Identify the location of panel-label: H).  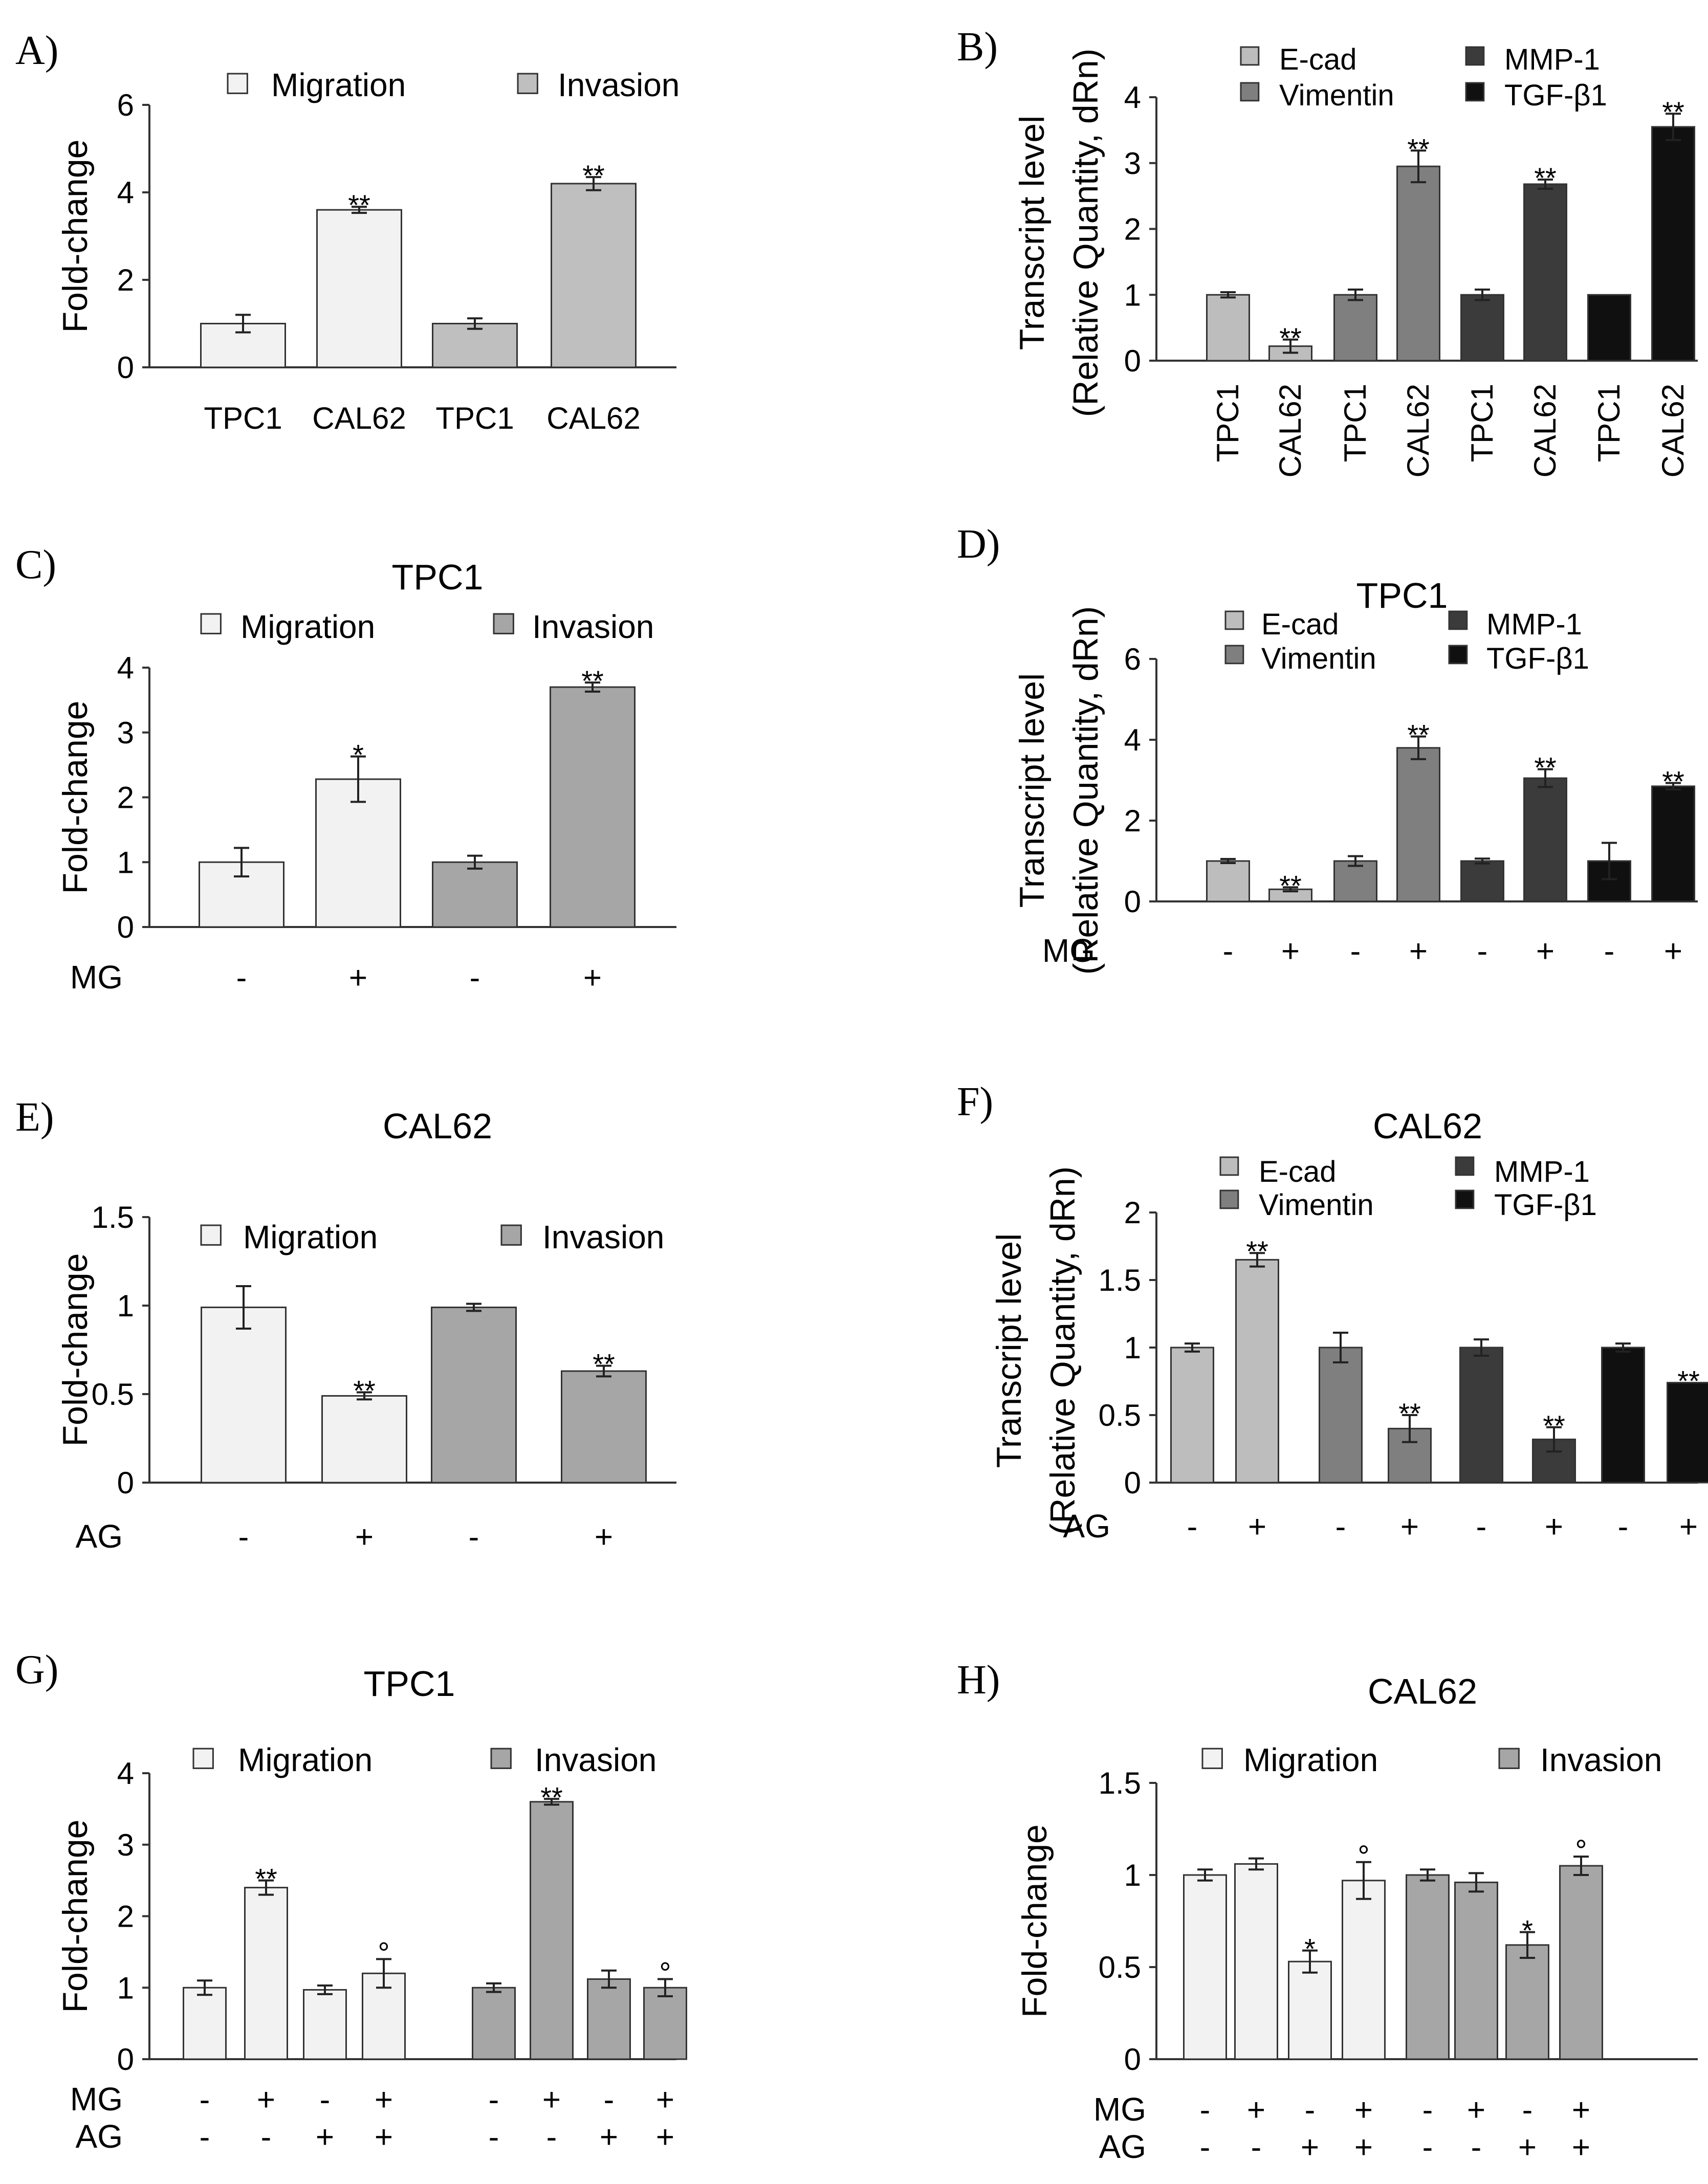
(978, 1680).